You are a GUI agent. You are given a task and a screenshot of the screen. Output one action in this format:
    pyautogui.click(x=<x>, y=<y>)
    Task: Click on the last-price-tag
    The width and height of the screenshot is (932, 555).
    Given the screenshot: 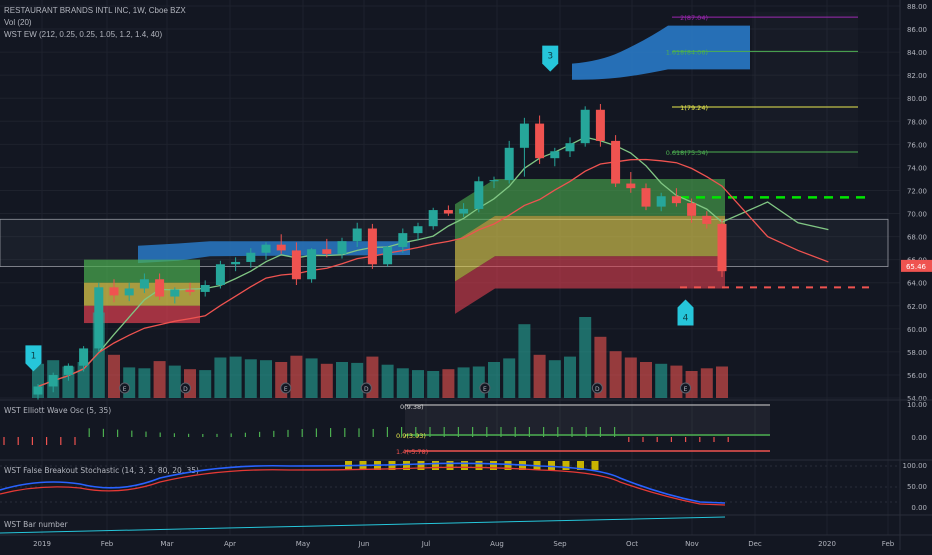 What is the action you would take?
    pyautogui.click(x=916, y=265)
    